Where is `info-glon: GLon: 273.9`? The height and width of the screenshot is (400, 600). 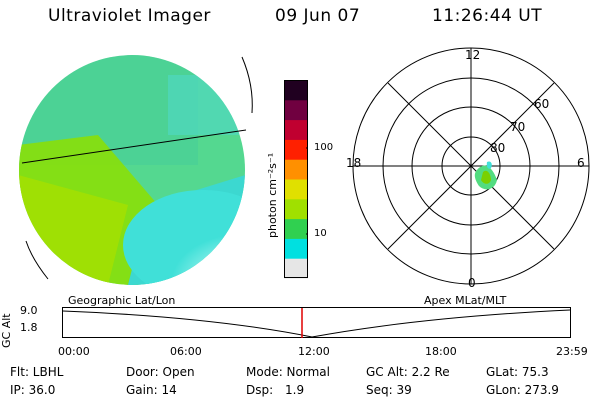 info-glon: GLon: 273.9 is located at coordinates (522, 390).